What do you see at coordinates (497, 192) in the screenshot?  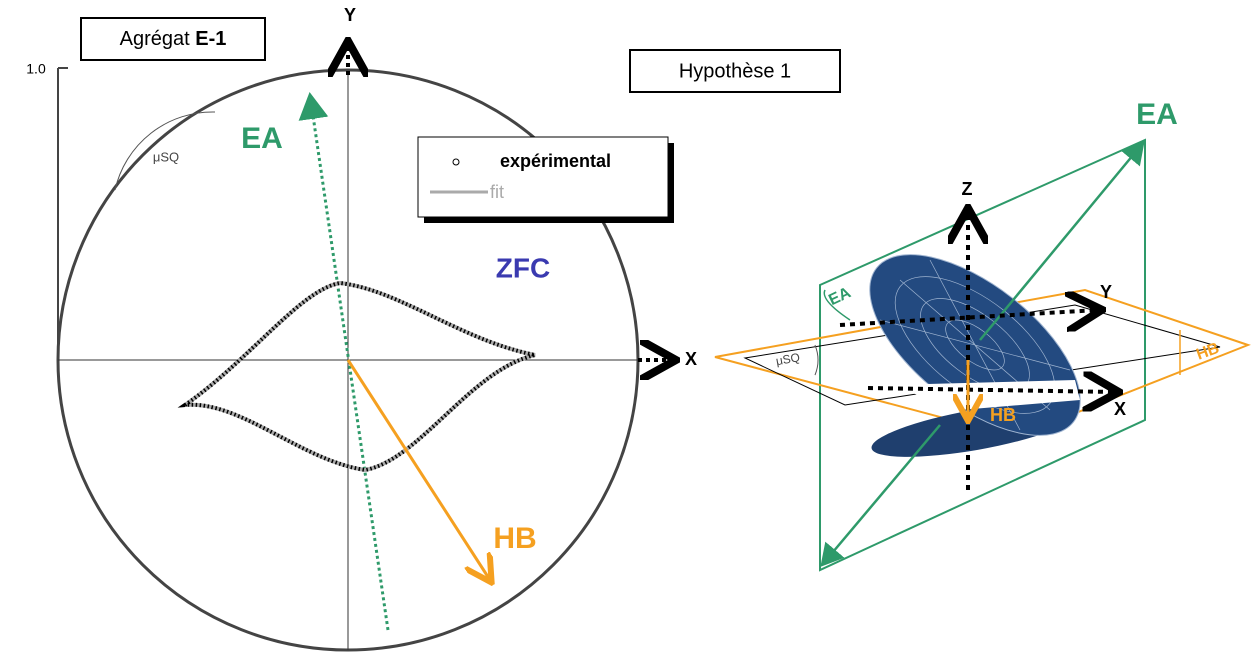 I see `legend-label: fit` at bounding box center [497, 192].